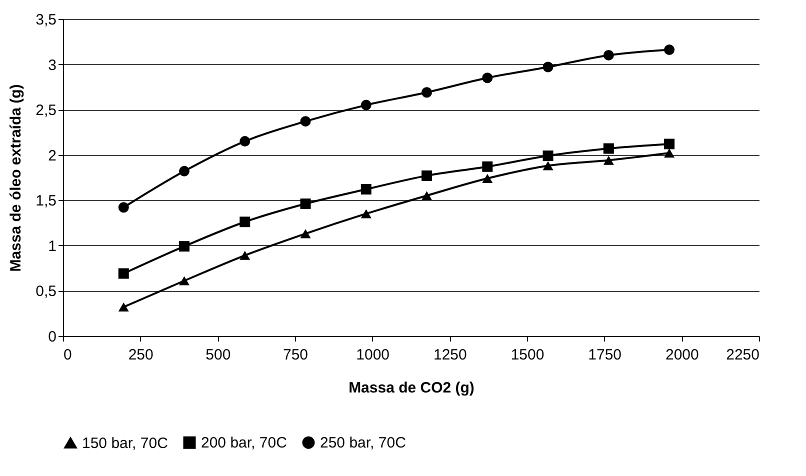  I want to click on legend-label: 200 bar, 70C, so click(244, 443).